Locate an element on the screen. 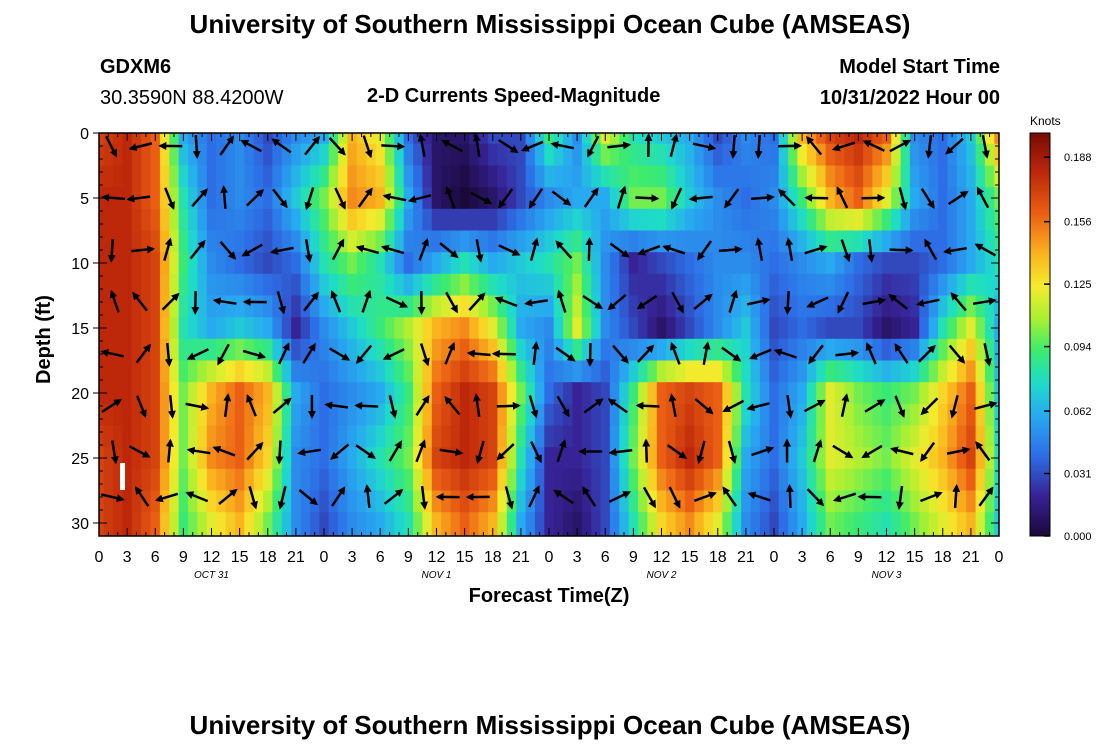  x-tick-label: 0 is located at coordinates (999, 557).